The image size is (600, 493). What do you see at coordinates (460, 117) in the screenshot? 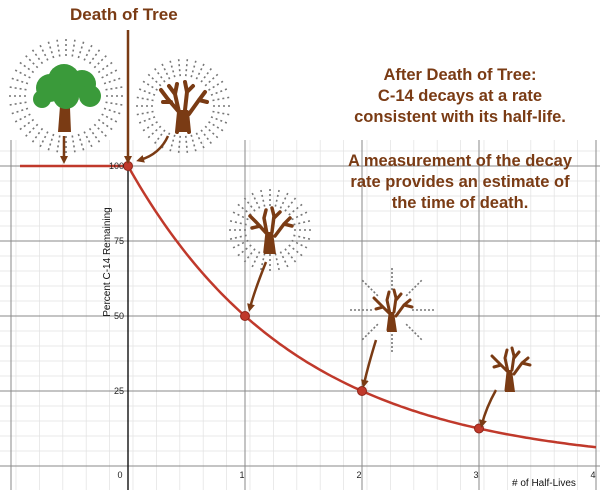
I see `annotation-line-3: consistent with its half-life.` at bounding box center [460, 117].